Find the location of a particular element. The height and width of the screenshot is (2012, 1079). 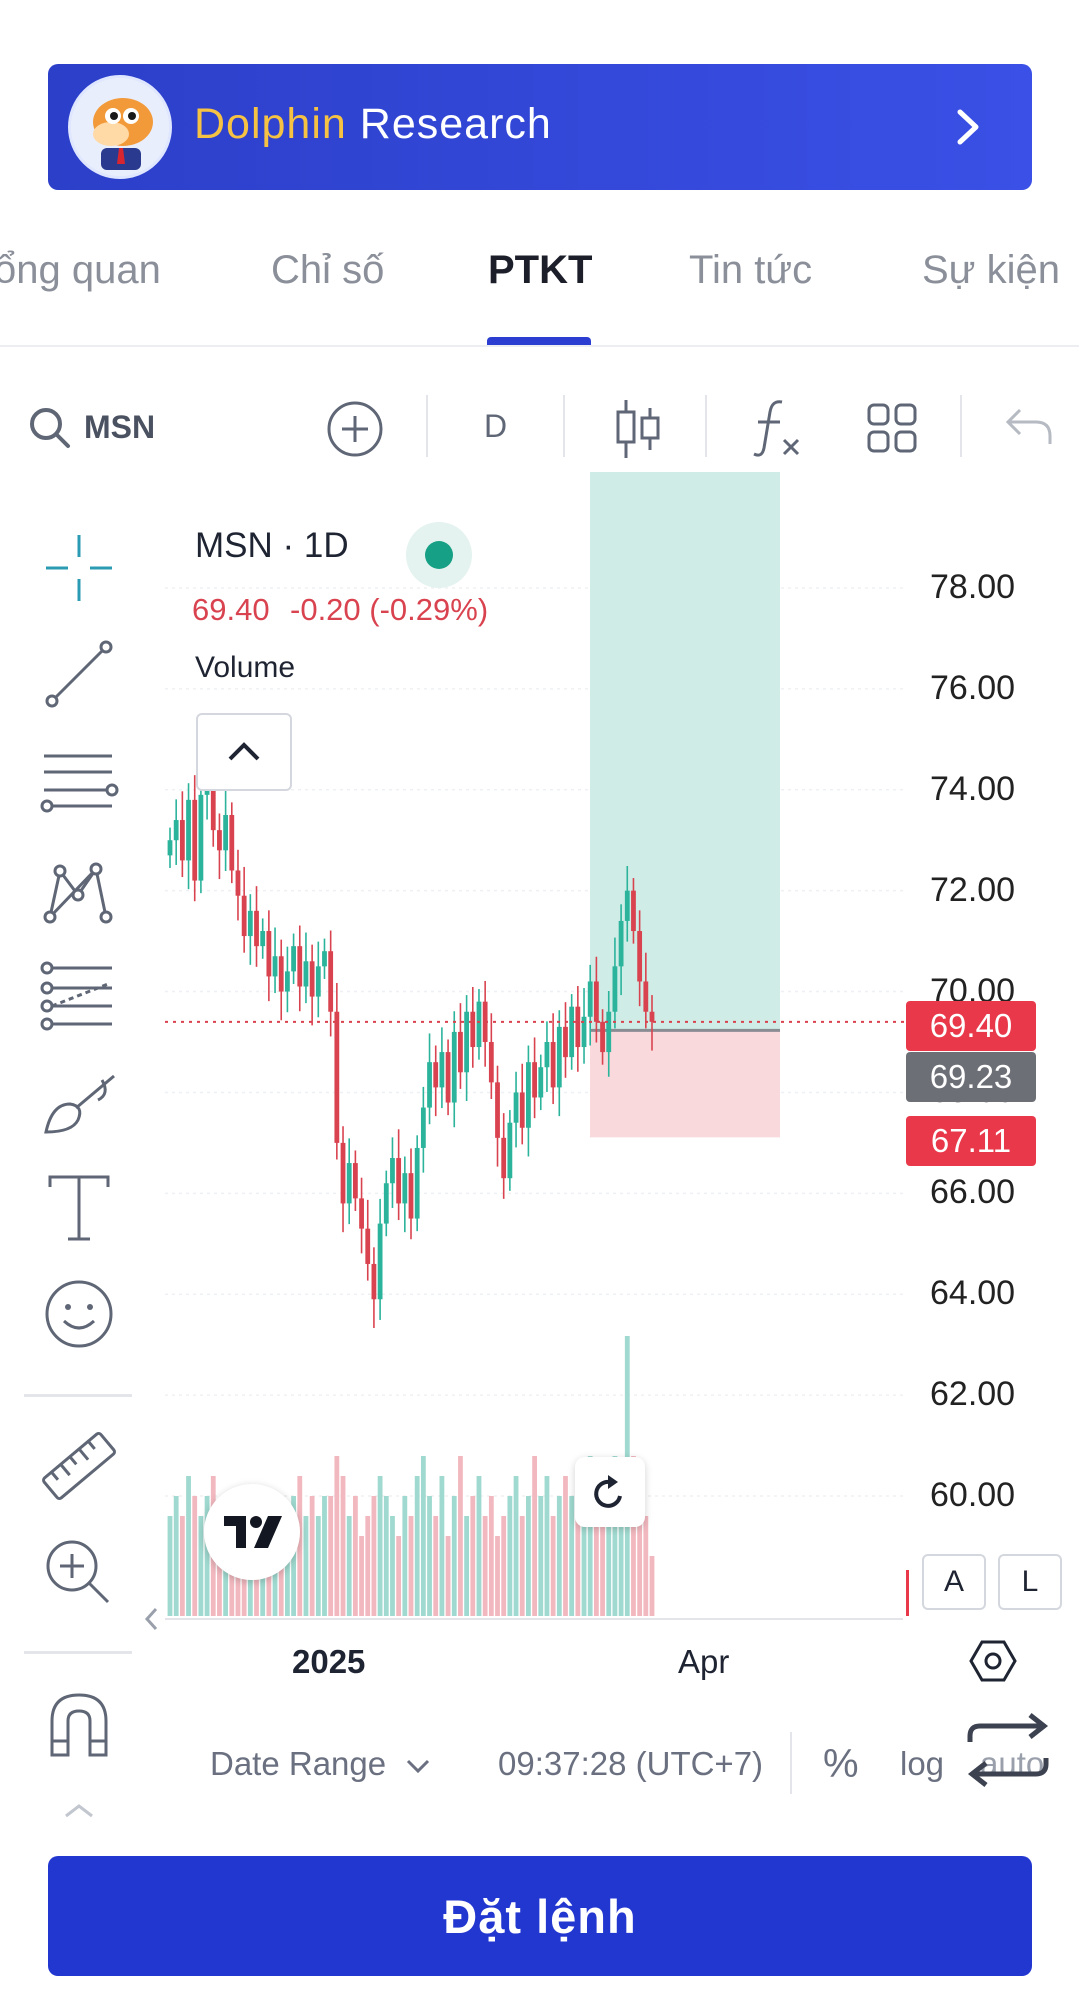

brush-icon is located at coordinates (79, 1101).